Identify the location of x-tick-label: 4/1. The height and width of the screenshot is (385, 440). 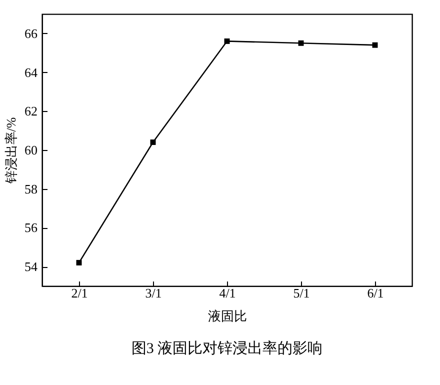
(227, 293).